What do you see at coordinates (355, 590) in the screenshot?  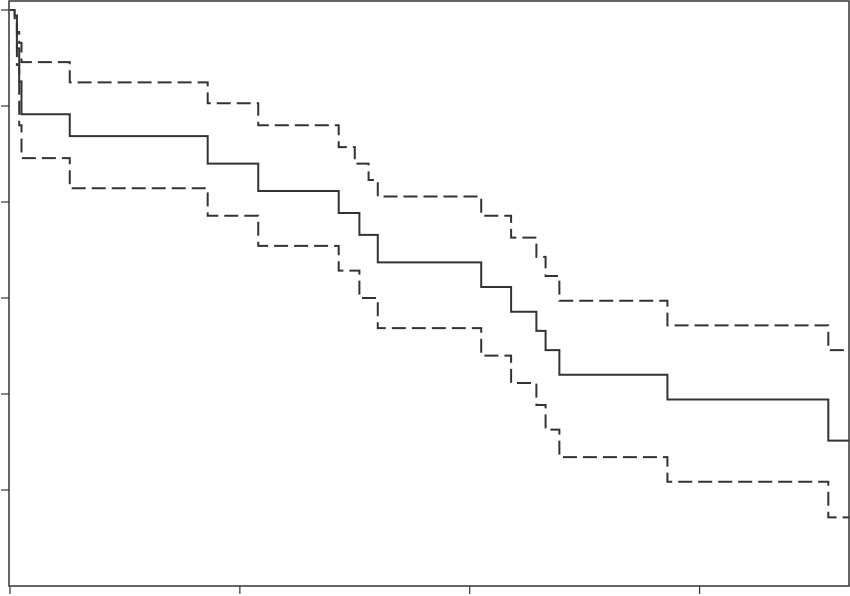 I see `x-axis-ticks` at bounding box center [355, 590].